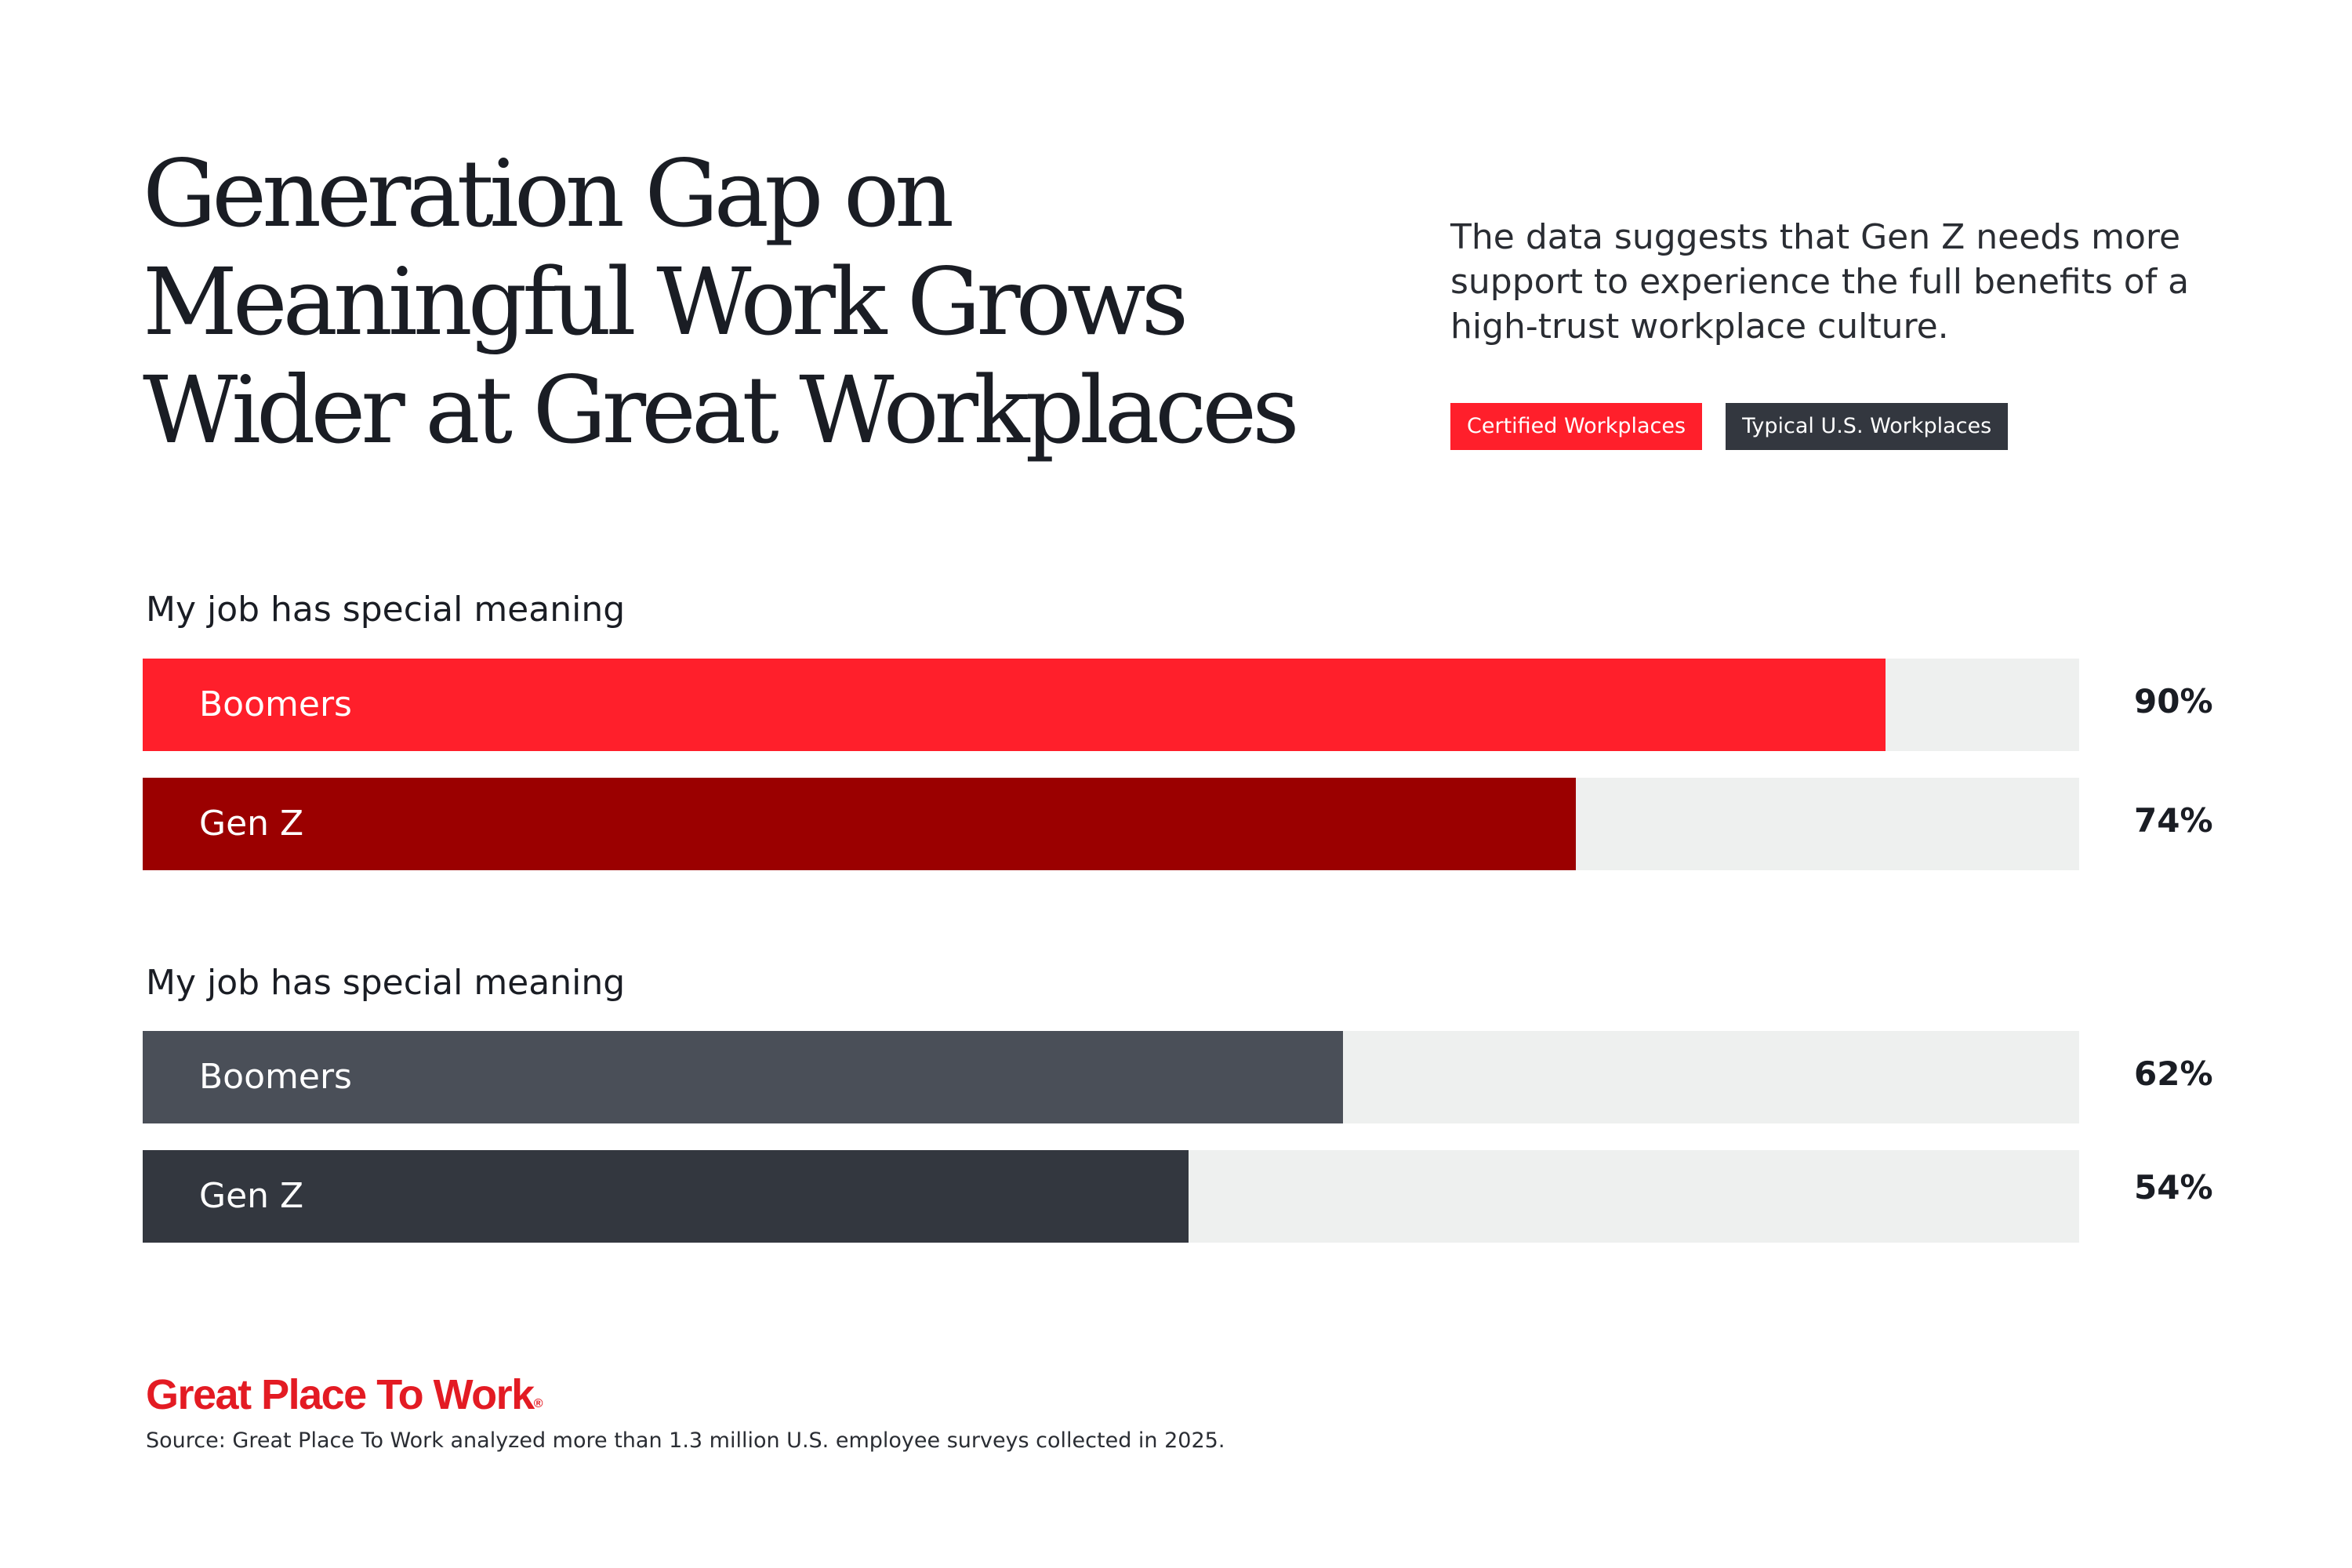  I want to click on group-label-typical: My job has special meaning, so click(386, 983).